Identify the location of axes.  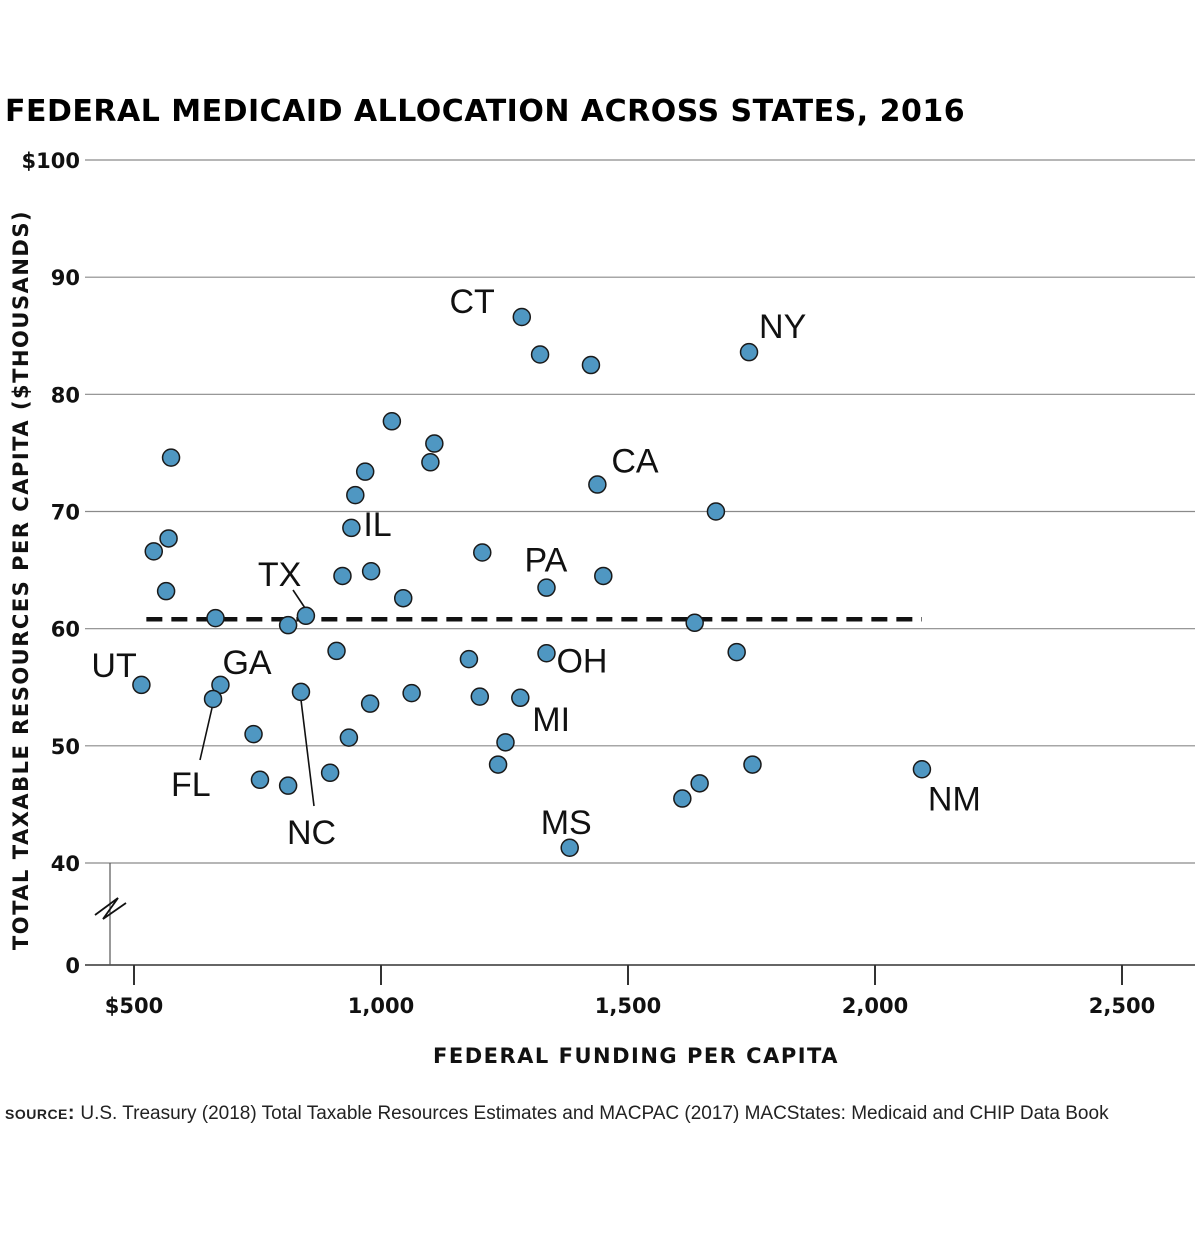
(640, 914).